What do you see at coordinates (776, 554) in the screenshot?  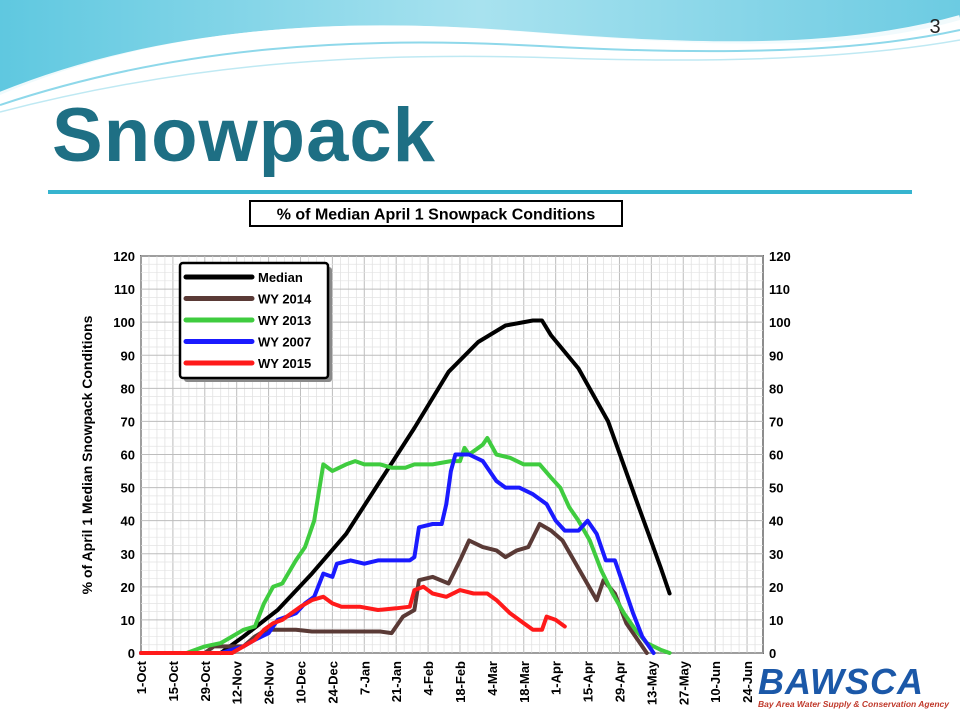 I see `y-tick-label-right: 30` at bounding box center [776, 554].